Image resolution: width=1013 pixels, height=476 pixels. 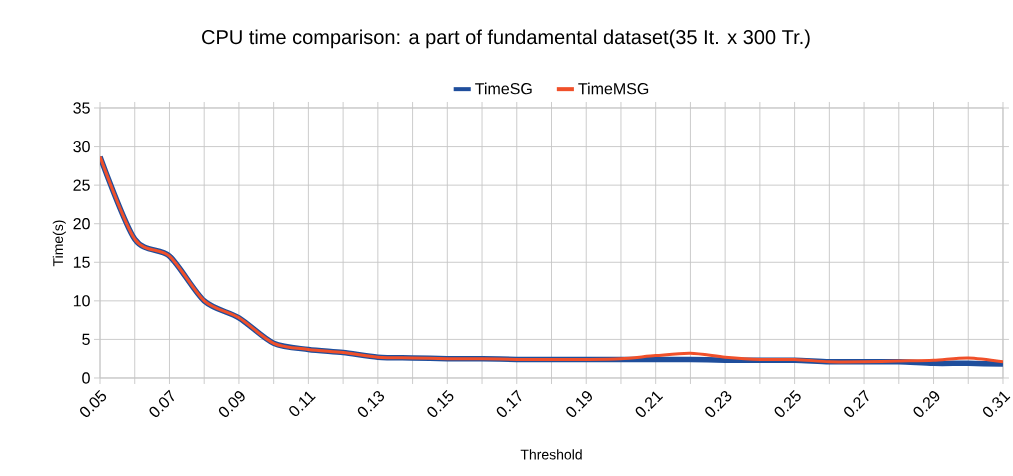 I want to click on x-tick-label: 0.13, so click(x=371, y=403).